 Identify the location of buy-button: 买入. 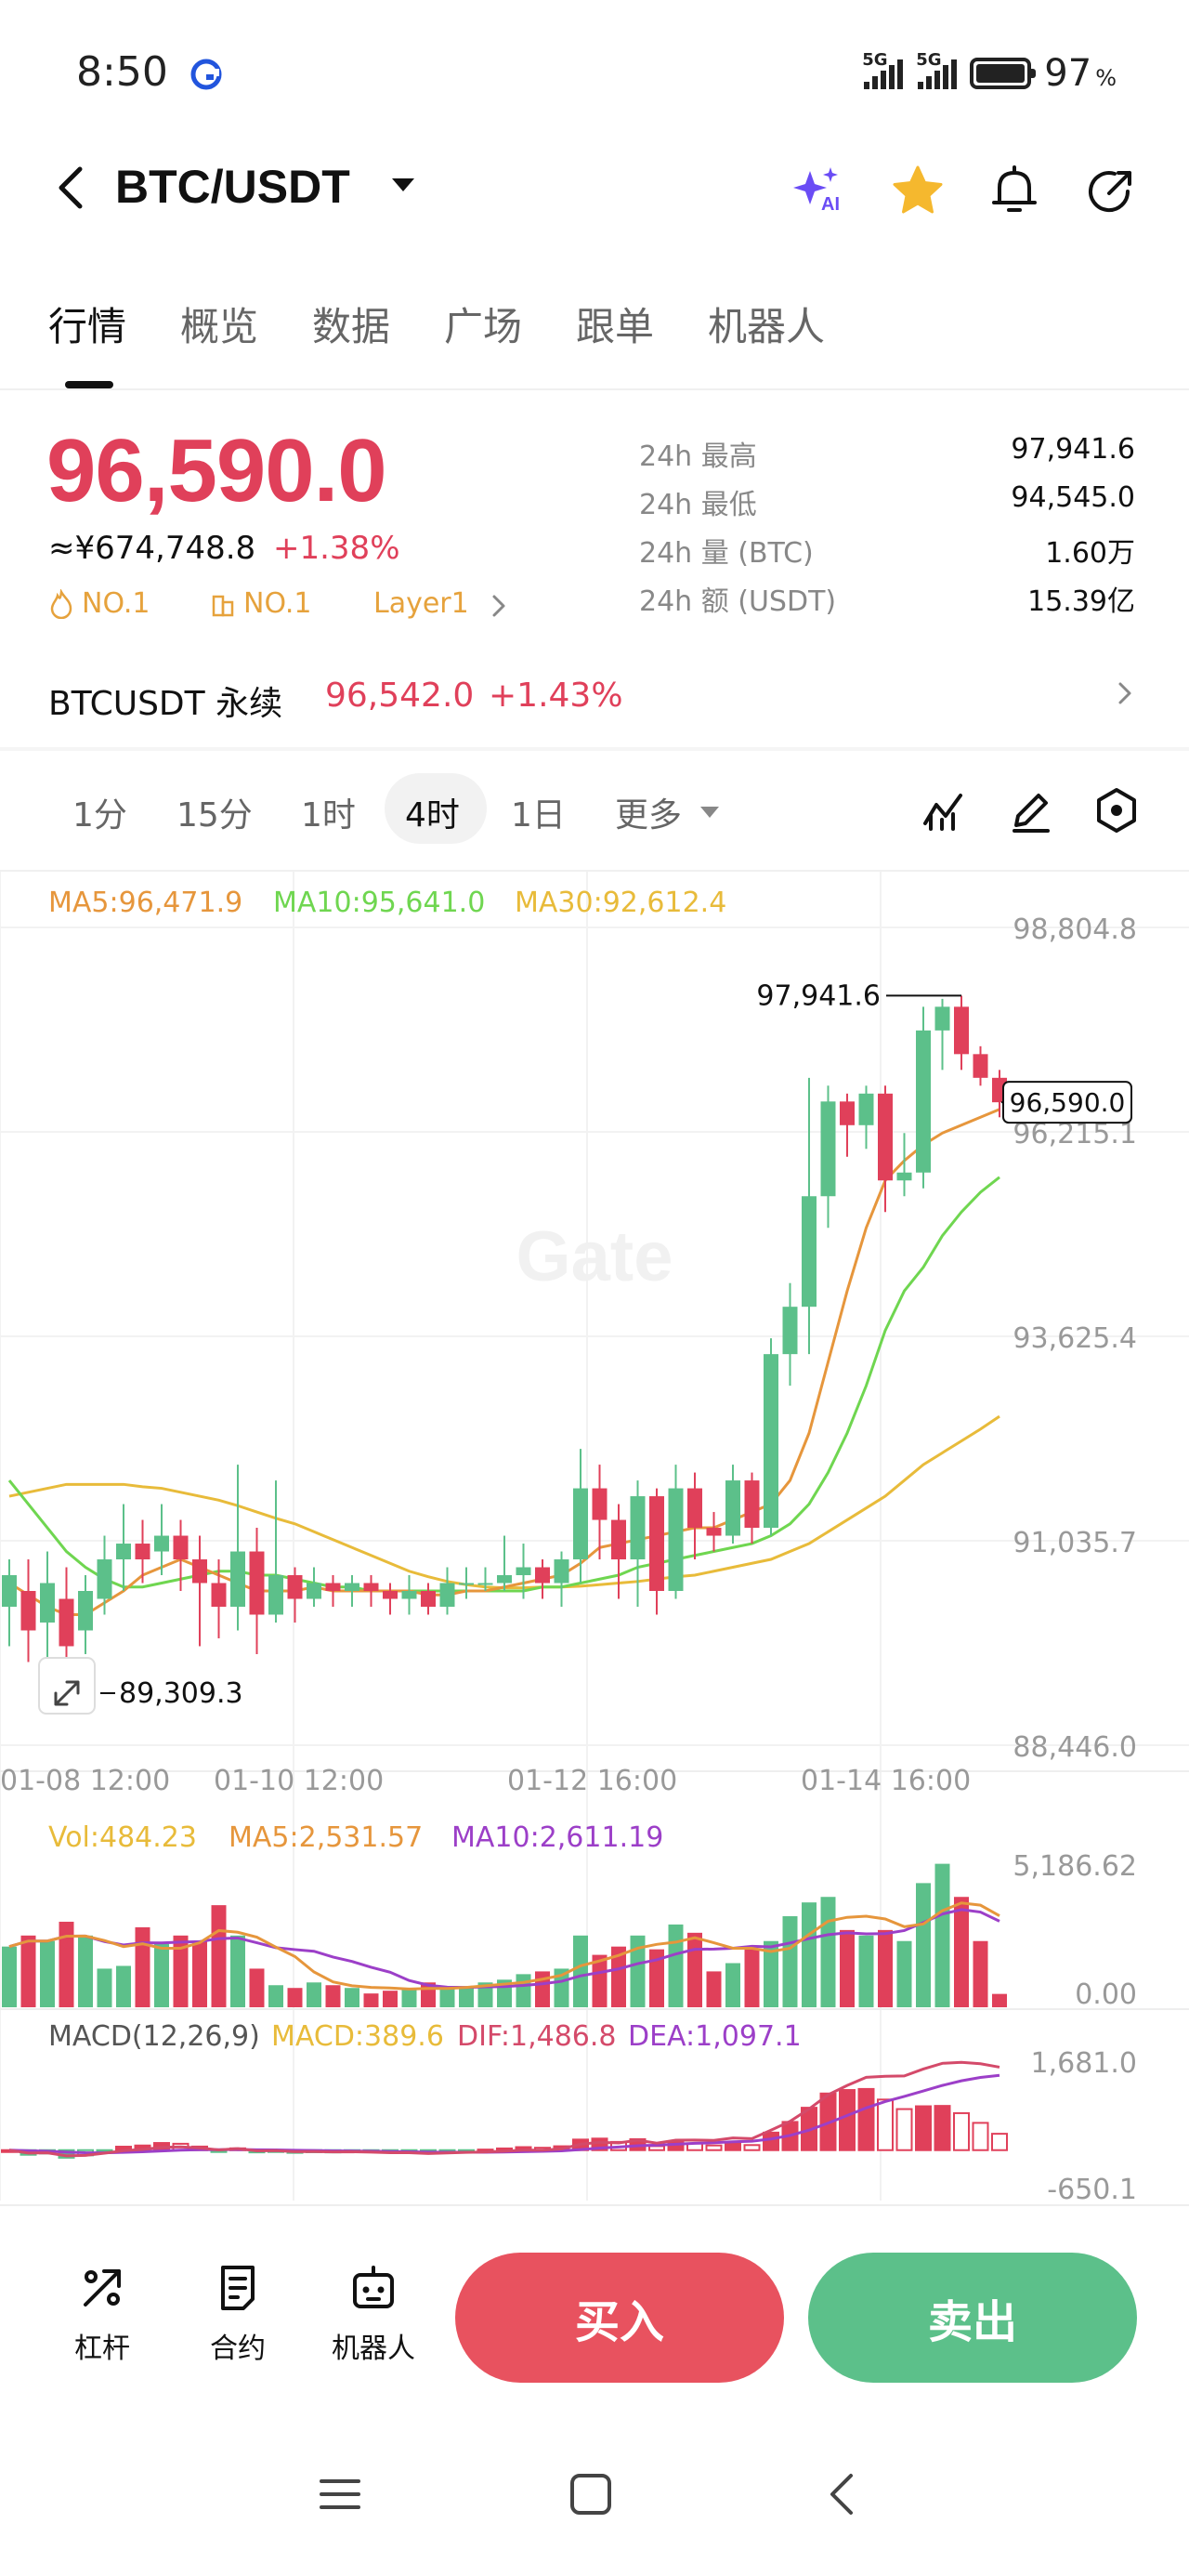
(619, 2318).